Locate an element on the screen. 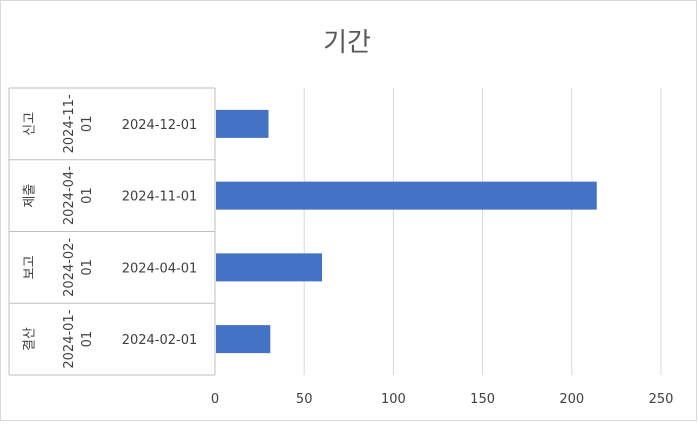 The height and width of the screenshot is (428, 699). x-tick-label-0: 0 is located at coordinates (215, 399).